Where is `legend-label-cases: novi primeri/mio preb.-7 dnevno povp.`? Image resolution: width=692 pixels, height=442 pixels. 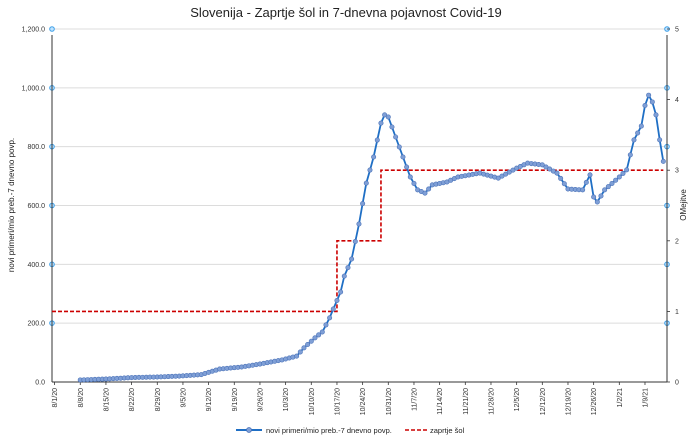 legend-label-cases: novi primeri/mio preb.-7 dnevno povp. is located at coordinates (329, 430).